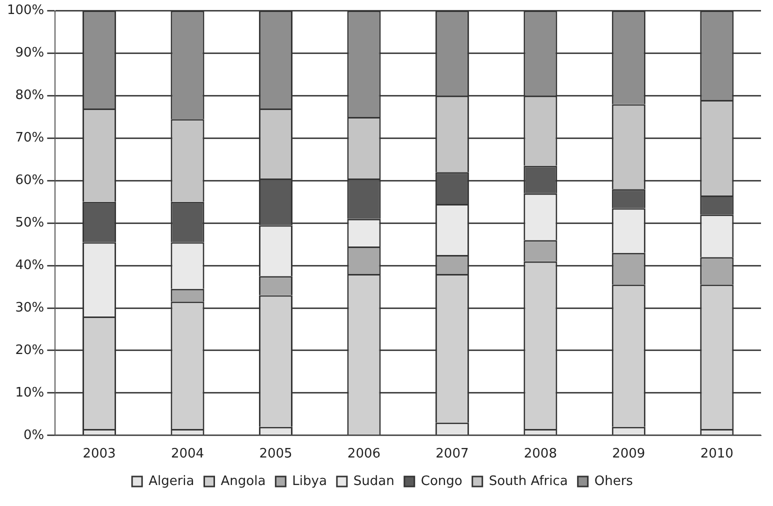  I want to click on x-tick-label: 2004, so click(187, 454).